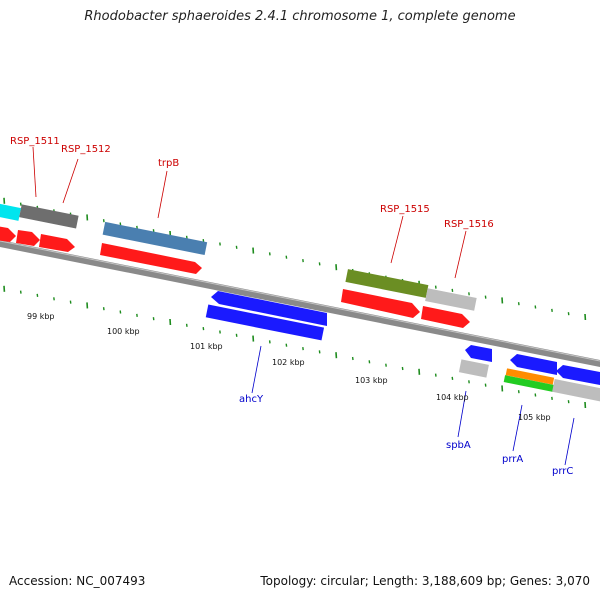 This screenshot has width=600, height=600. Describe the element at coordinates (451, 299) in the screenshot. I see `feature-grey-rsp1516` at that location.